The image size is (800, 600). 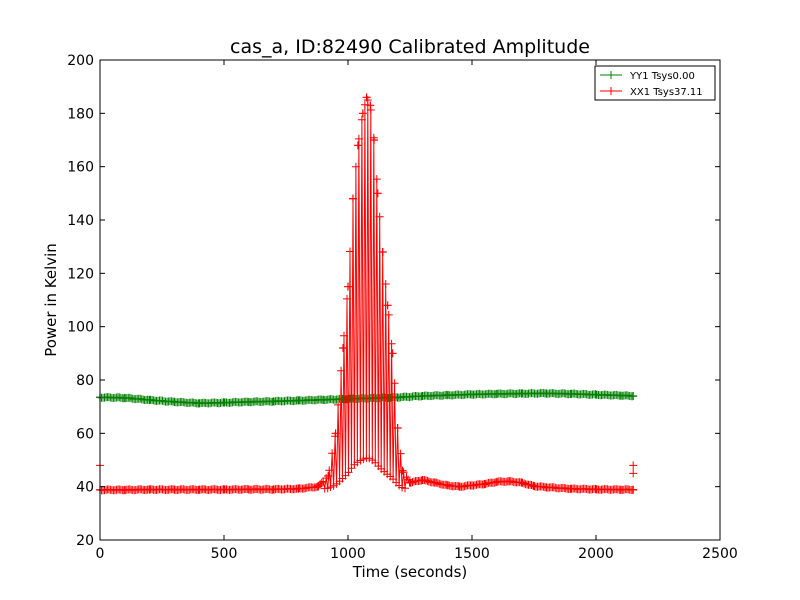 I want to click on y-tick-label: 140, so click(x=80, y=221).